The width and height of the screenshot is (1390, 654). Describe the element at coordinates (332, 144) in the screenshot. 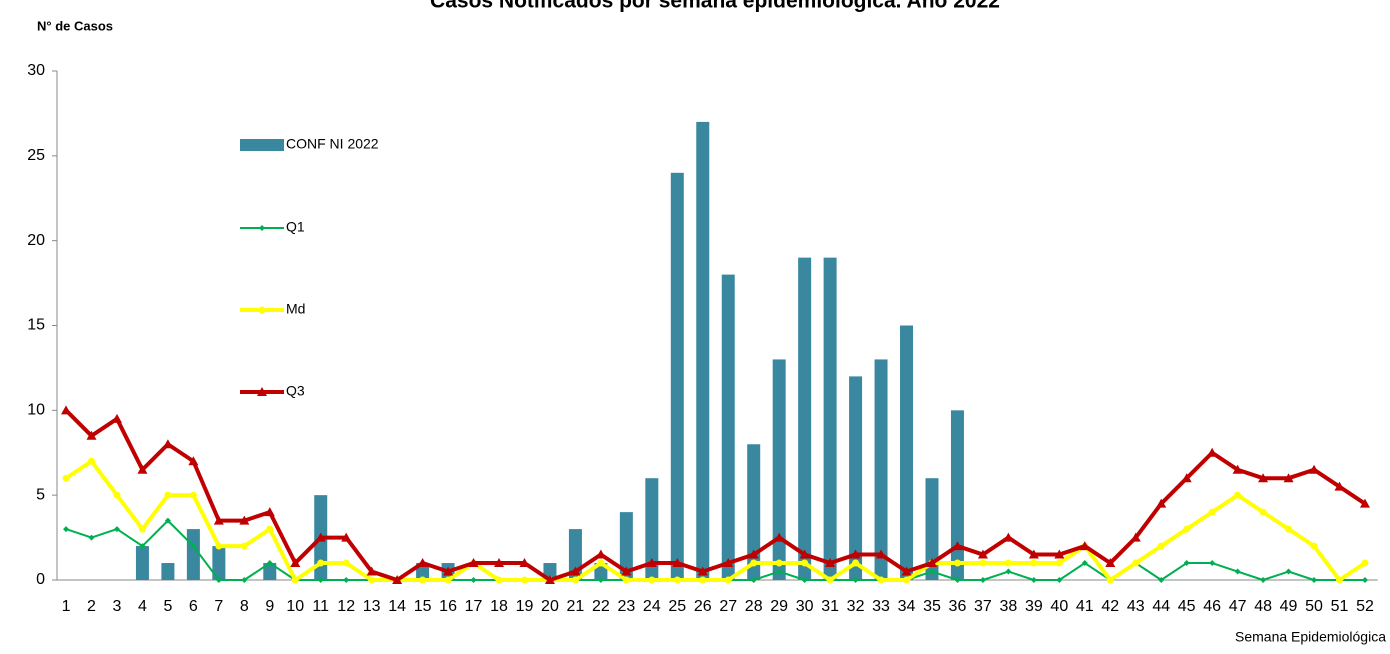

I see `legend-label: CONF NI 2022` at that location.